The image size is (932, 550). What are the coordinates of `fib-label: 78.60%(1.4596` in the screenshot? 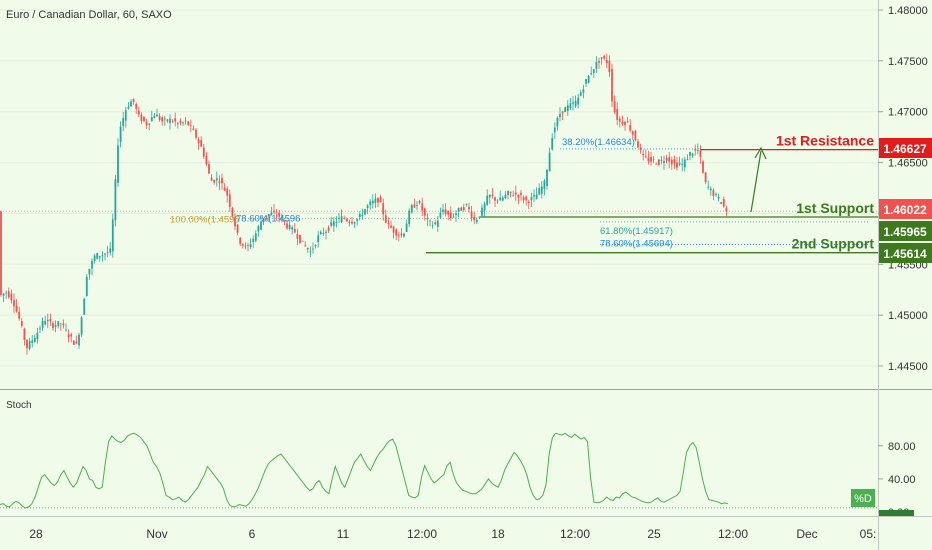 It's located at (268, 218).